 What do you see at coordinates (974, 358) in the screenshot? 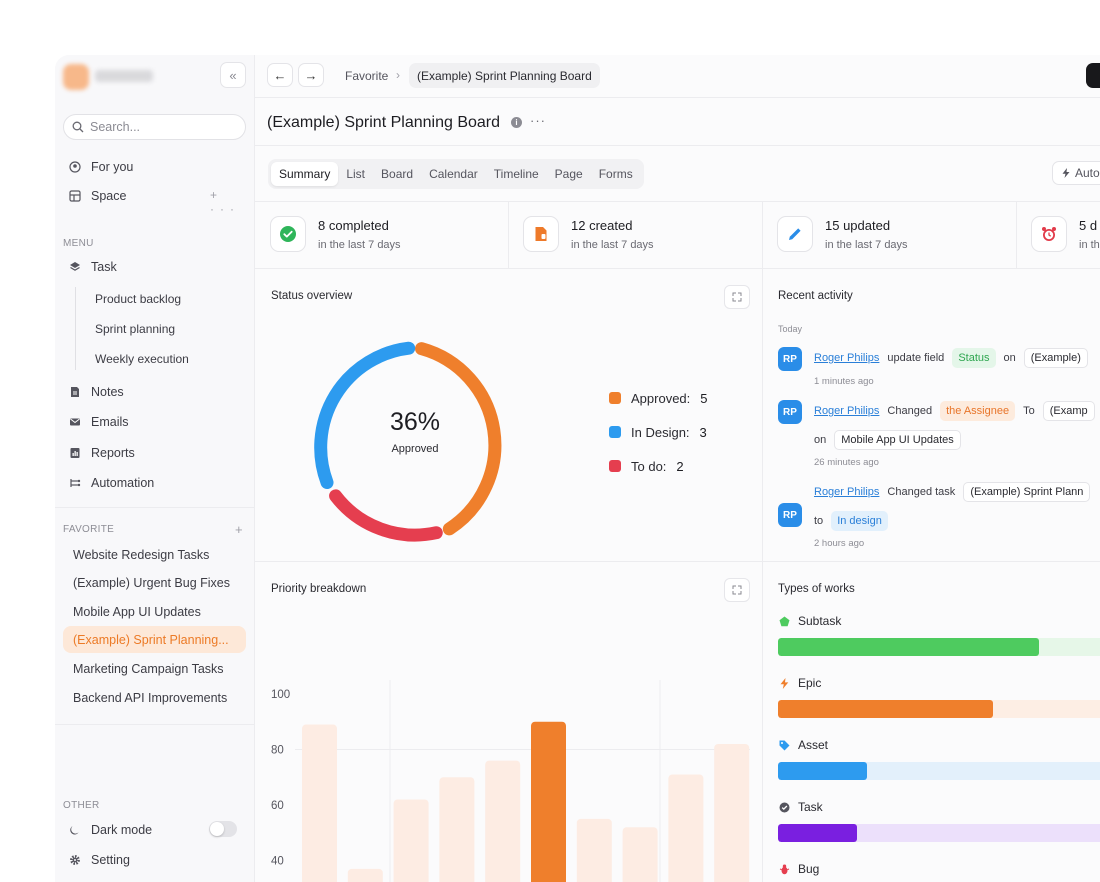
I see `status-chip: Status` at bounding box center [974, 358].